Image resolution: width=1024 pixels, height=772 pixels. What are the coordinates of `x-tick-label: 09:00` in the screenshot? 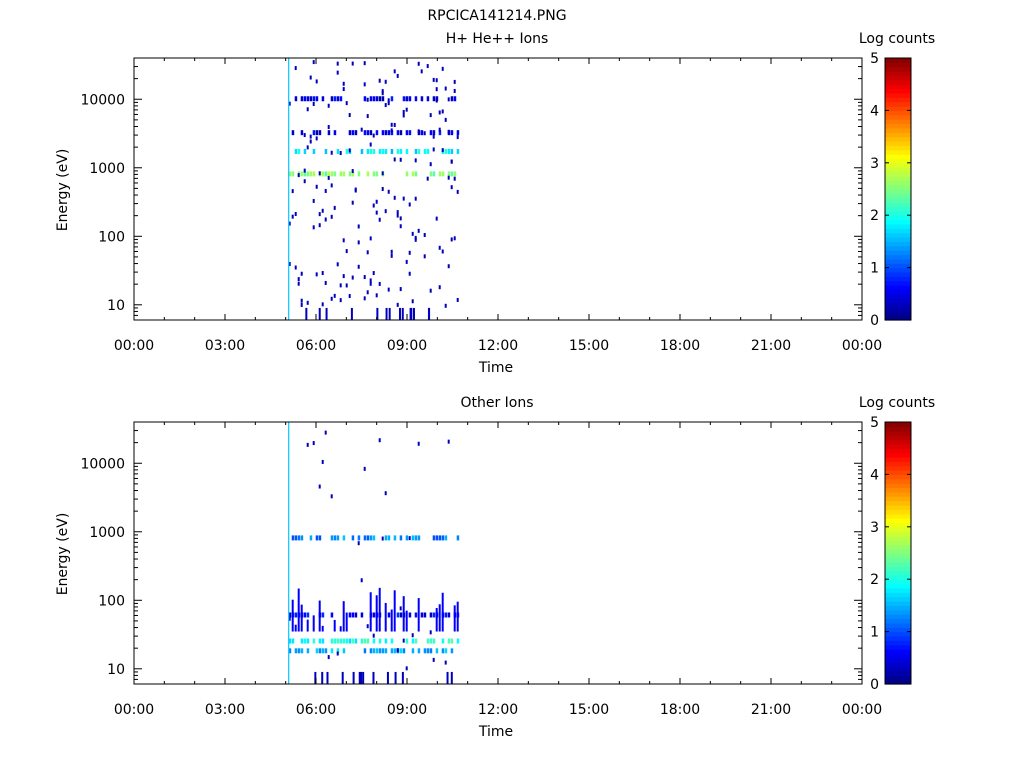 It's located at (407, 710).